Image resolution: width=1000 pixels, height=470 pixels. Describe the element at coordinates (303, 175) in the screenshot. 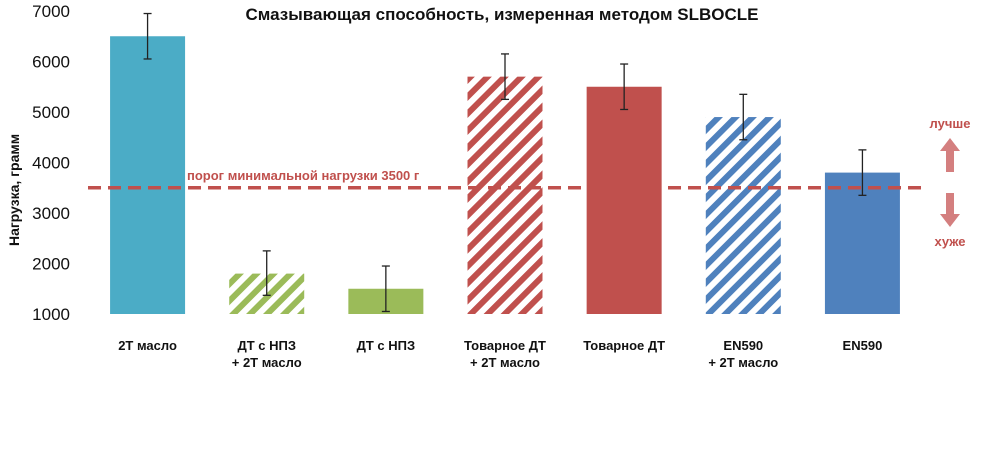

I see `threshold-label: порог минимальной нагрузки 3500 г` at that location.